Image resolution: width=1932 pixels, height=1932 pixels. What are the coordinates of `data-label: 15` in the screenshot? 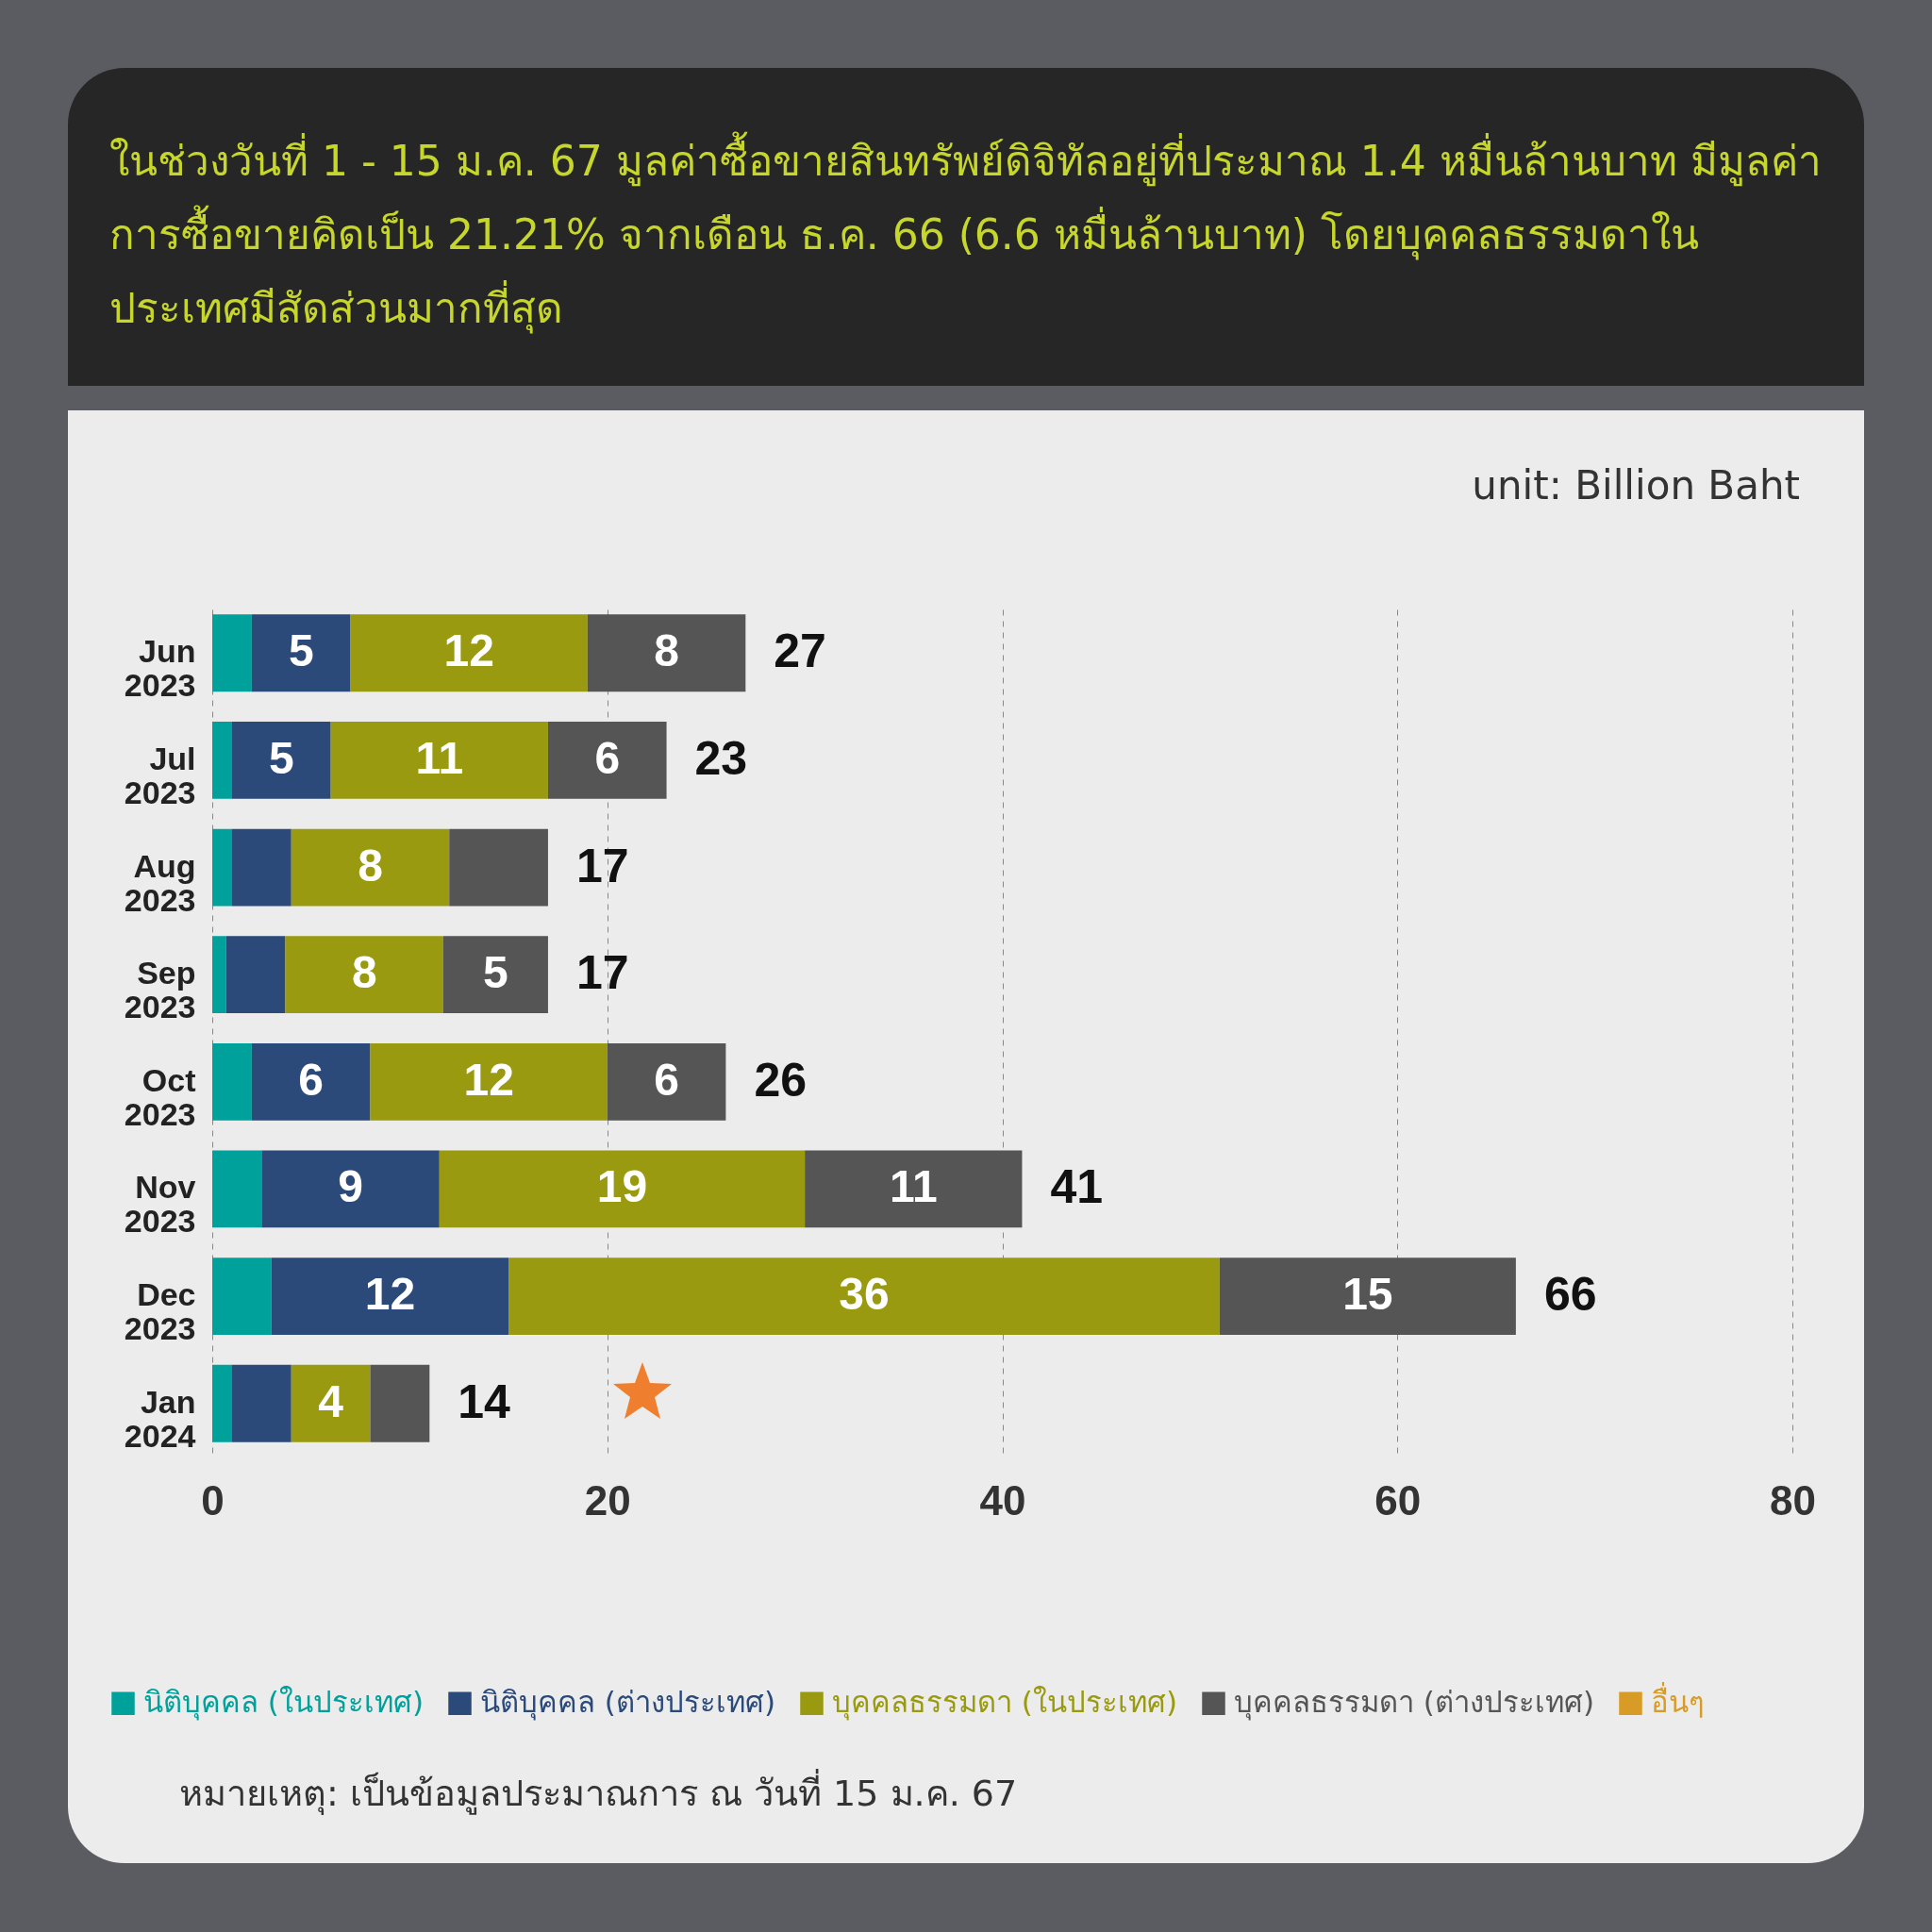 It's located at (1368, 1294).